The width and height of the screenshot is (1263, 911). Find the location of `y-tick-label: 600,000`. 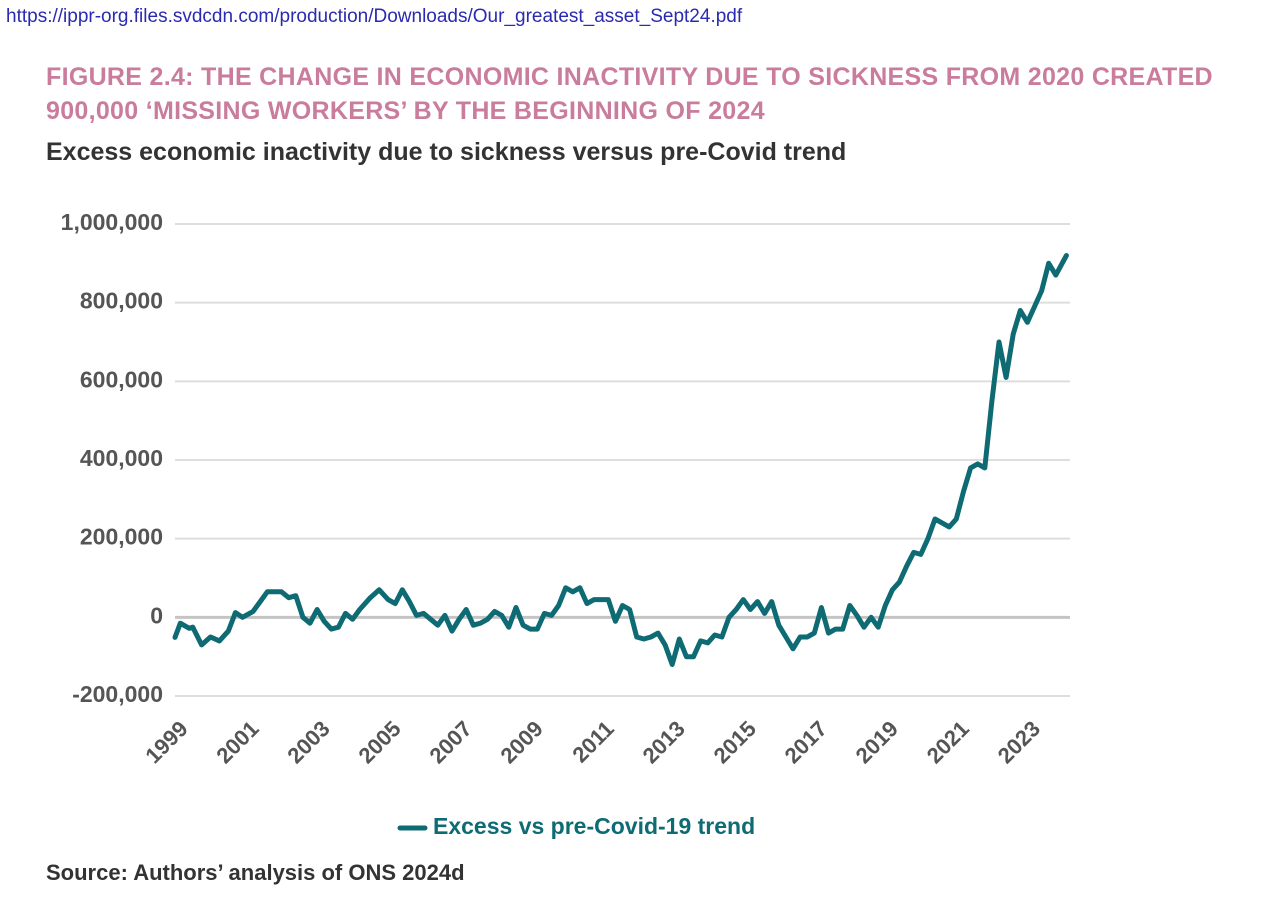

y-tick-label: 600,000 is located at coordinates (121, 379).